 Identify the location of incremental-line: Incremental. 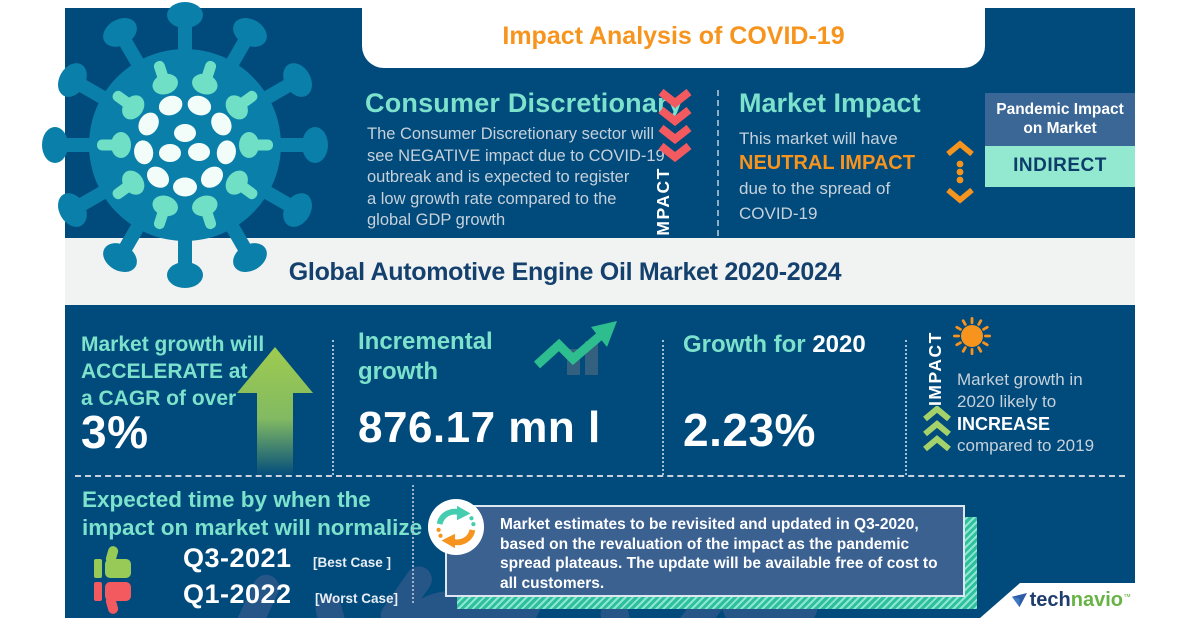
(425, 341).